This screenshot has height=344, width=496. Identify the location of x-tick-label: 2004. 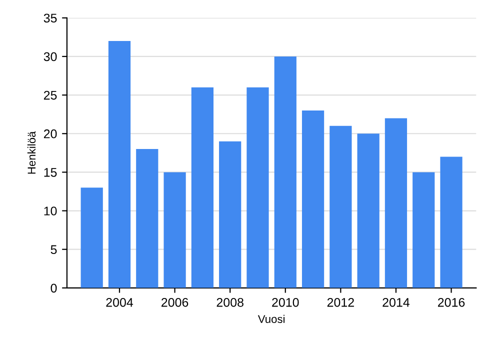
(120, 302).